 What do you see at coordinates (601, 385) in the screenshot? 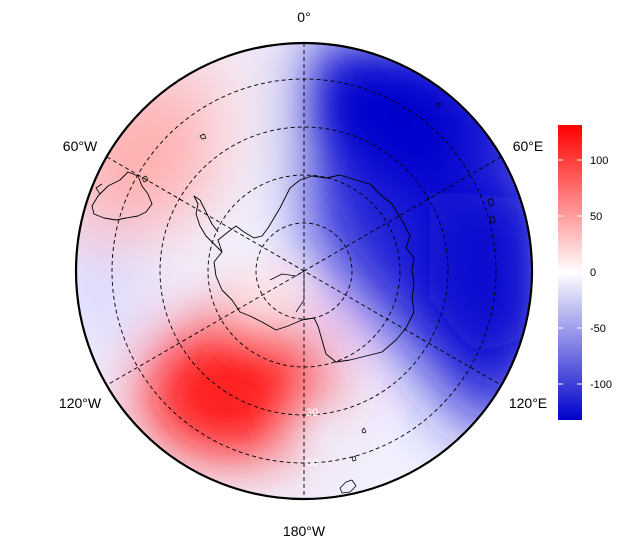
I see `colorbar-tick: -100` at bounding box center [601, 385].